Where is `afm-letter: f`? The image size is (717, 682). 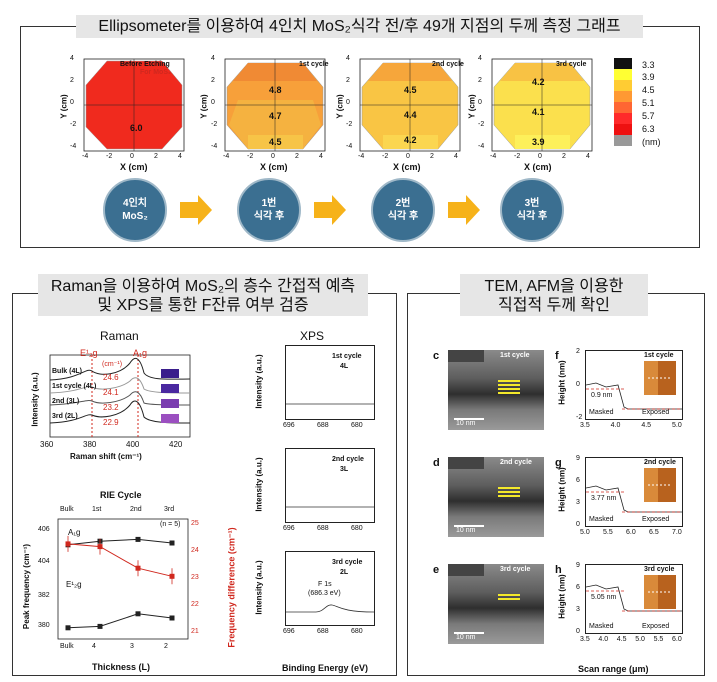
afm-letter: f is located at coordinates (557, 356).